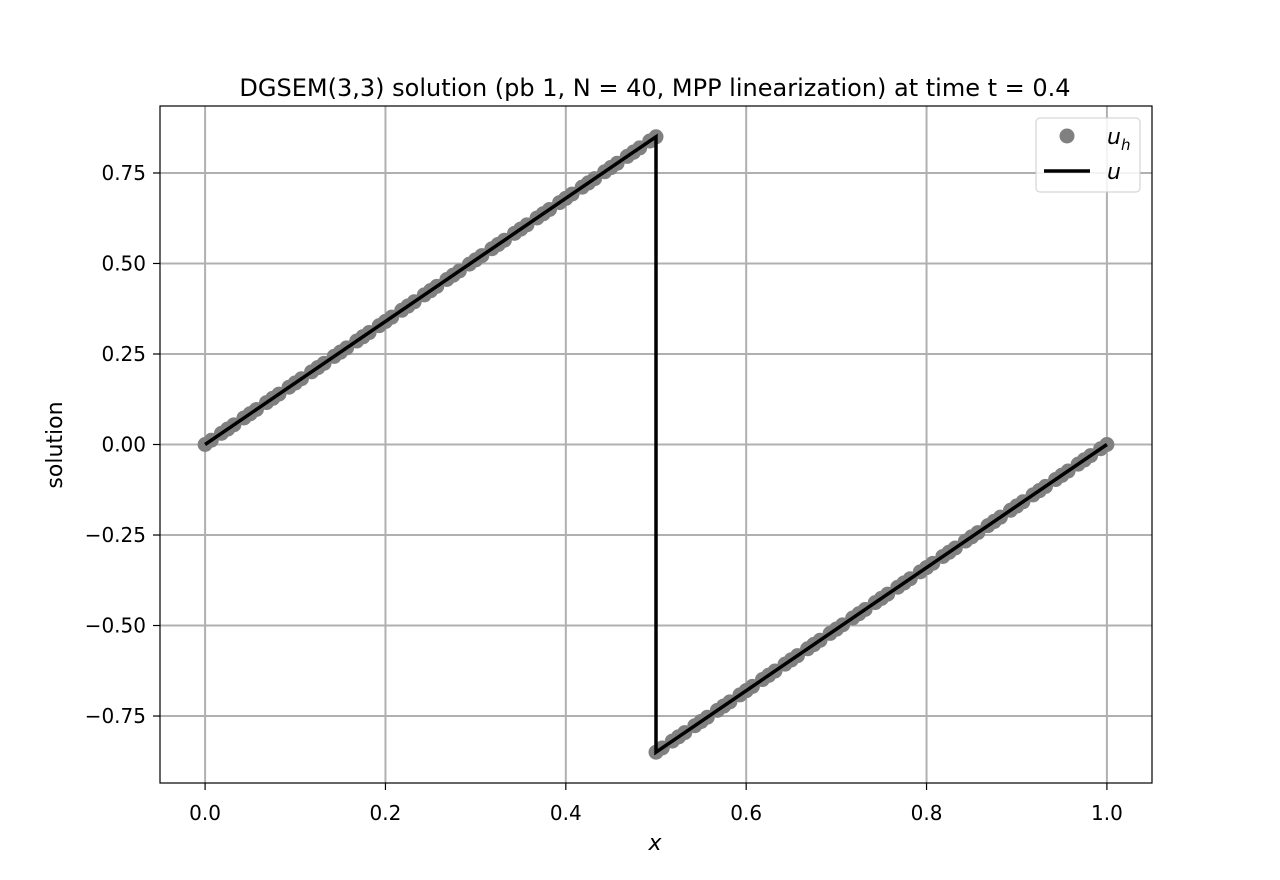 This screenshot has width=1280, height=880. I want to click on y-tick-label: 0.50, so click(123, 263).